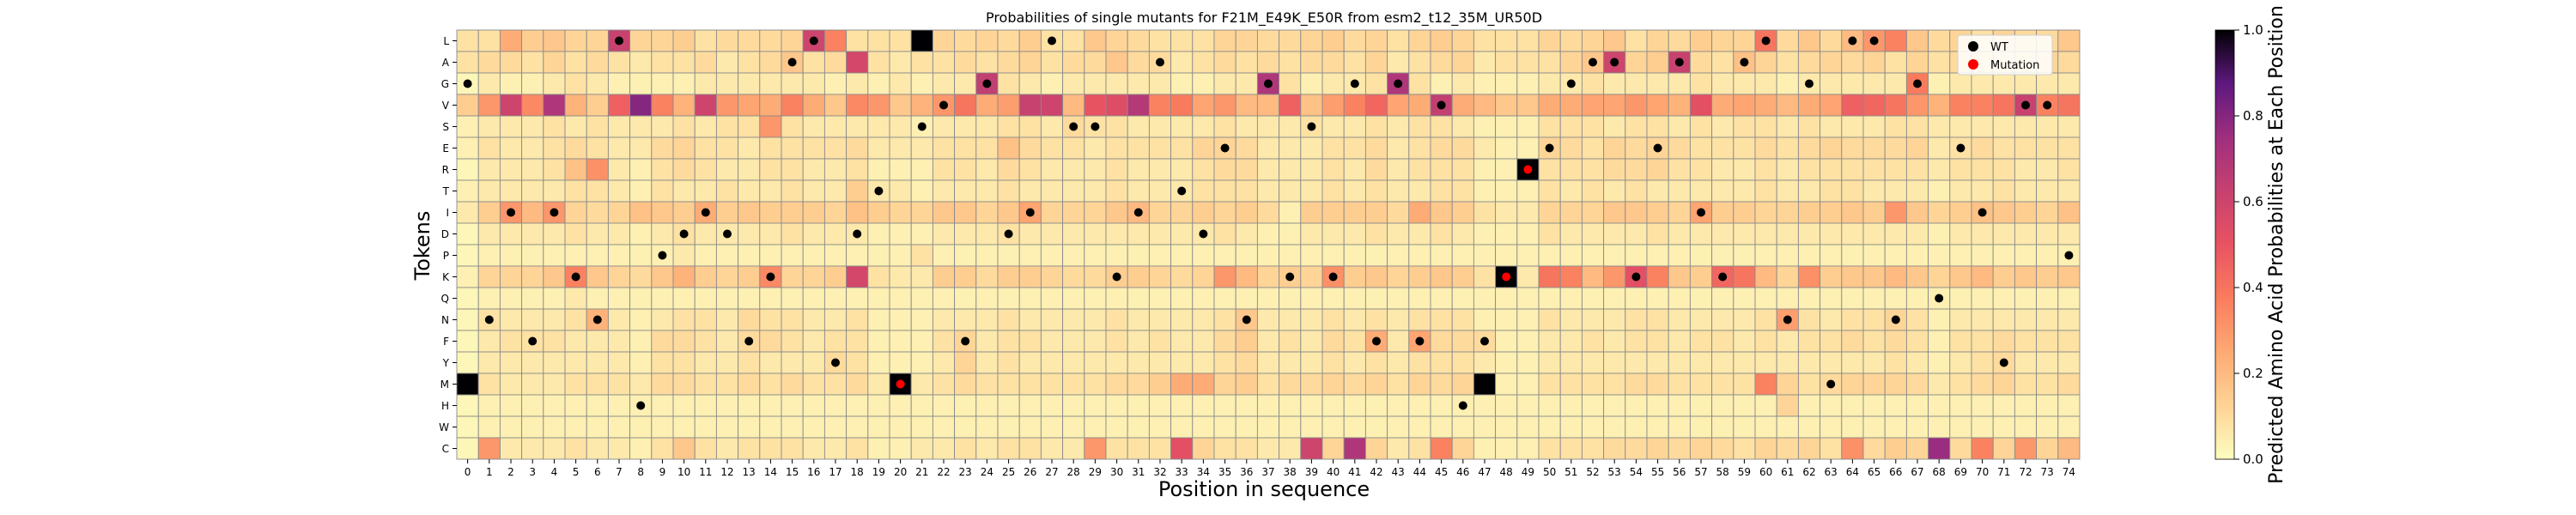 This screenshot has width=2576, height=515. Describe the element at coordinates (1765, 472) in the screenshot. I see `x-tick-label: 60` at that location.